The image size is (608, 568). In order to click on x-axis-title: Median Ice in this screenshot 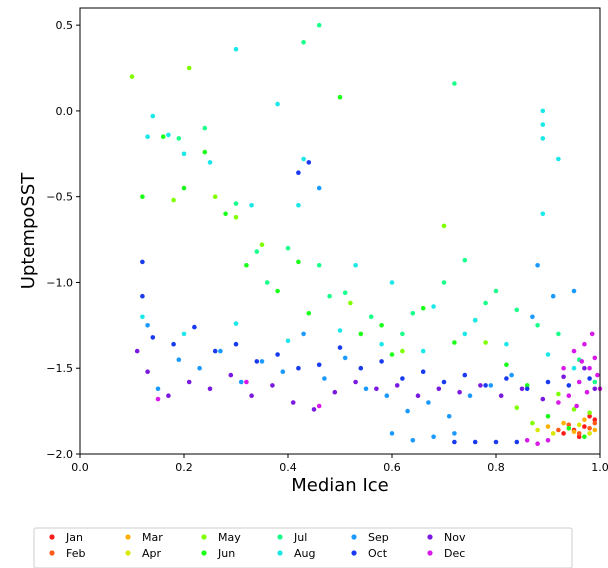, I will do `click(339, 485)`.